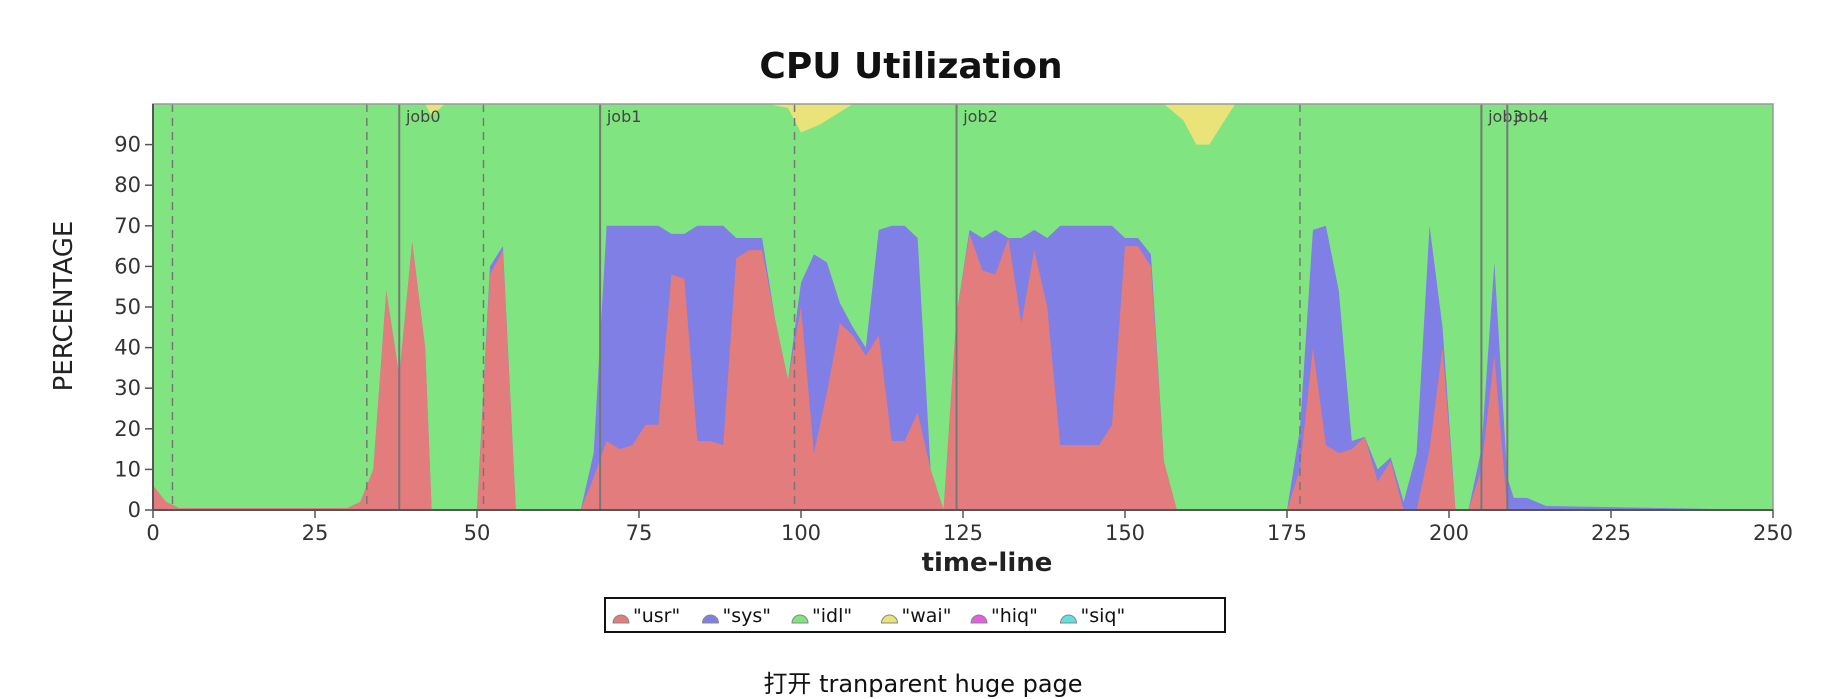 The image size is (1846, 699). What do you see at coordinates (1103, 616) in the screenshot?
I see `legend-label-siq: "siq"` at bounding box center [1103, 616].